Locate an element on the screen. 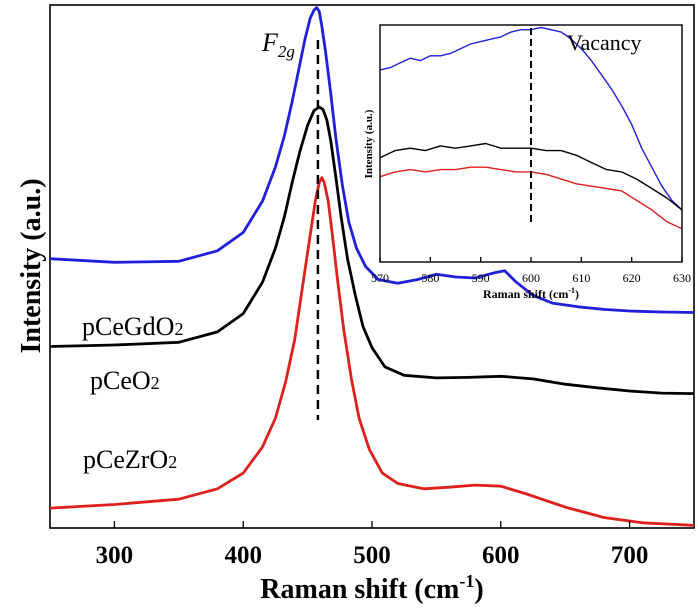  inset-x-ticks: 570 580 590 600 610 620 630 is located at coordinates (531, 271).